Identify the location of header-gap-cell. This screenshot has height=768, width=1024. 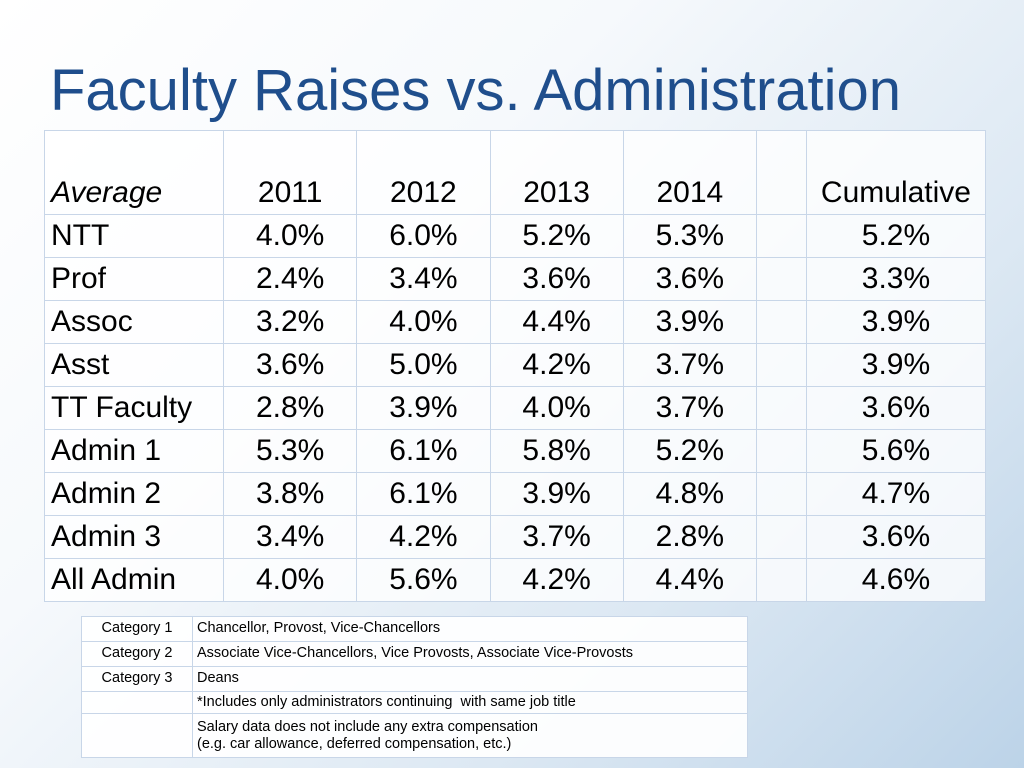
(781, 172).